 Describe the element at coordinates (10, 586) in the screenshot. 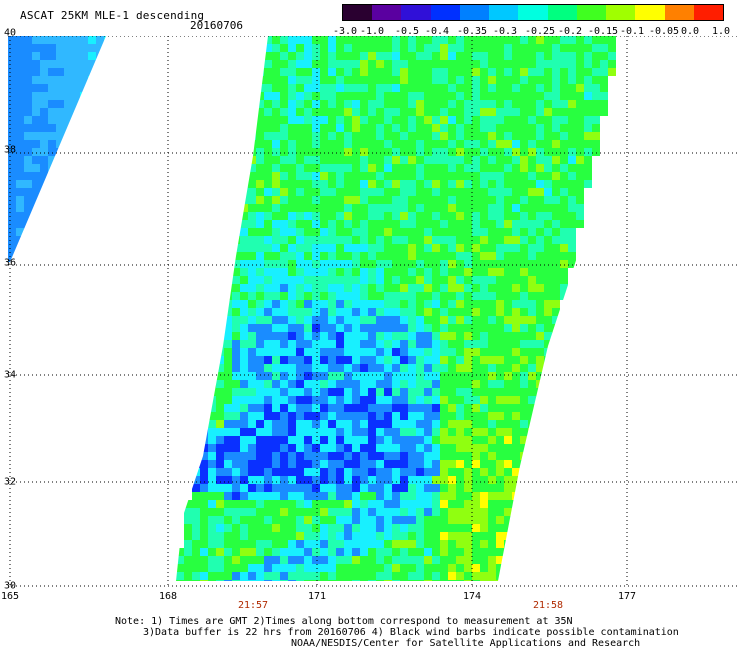

I see `latitude-label: 30` at that location.